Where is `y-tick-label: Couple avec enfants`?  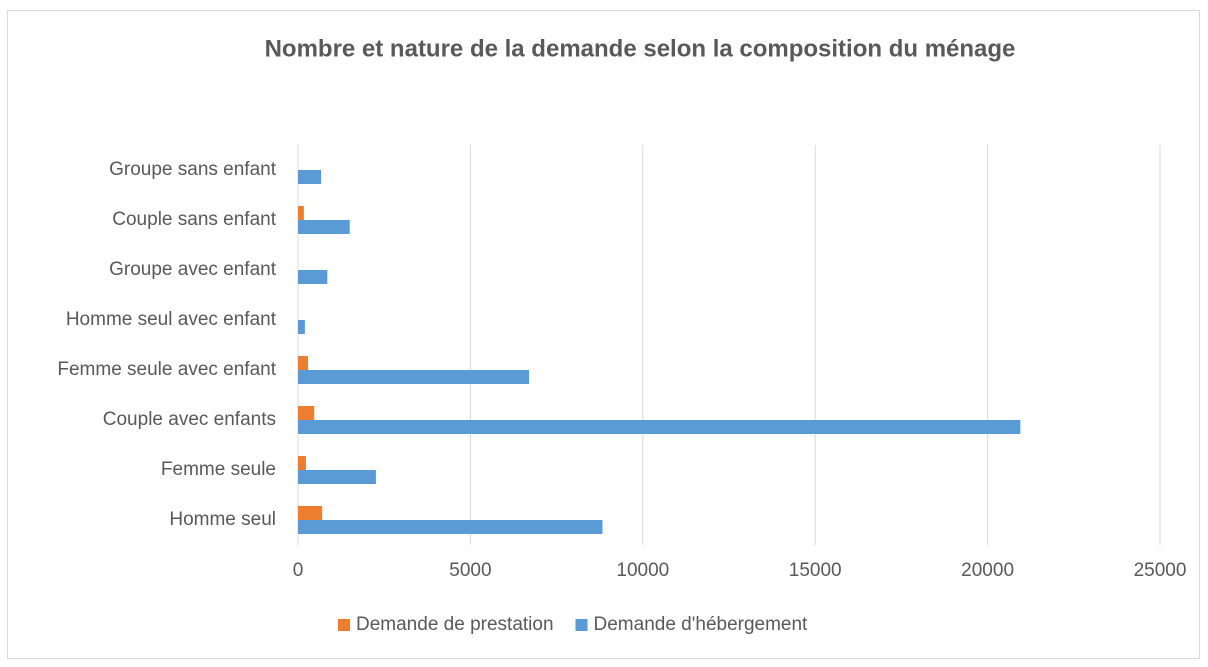
y-tick-label: Couple avec enfants is located at coordinates (189, 419).